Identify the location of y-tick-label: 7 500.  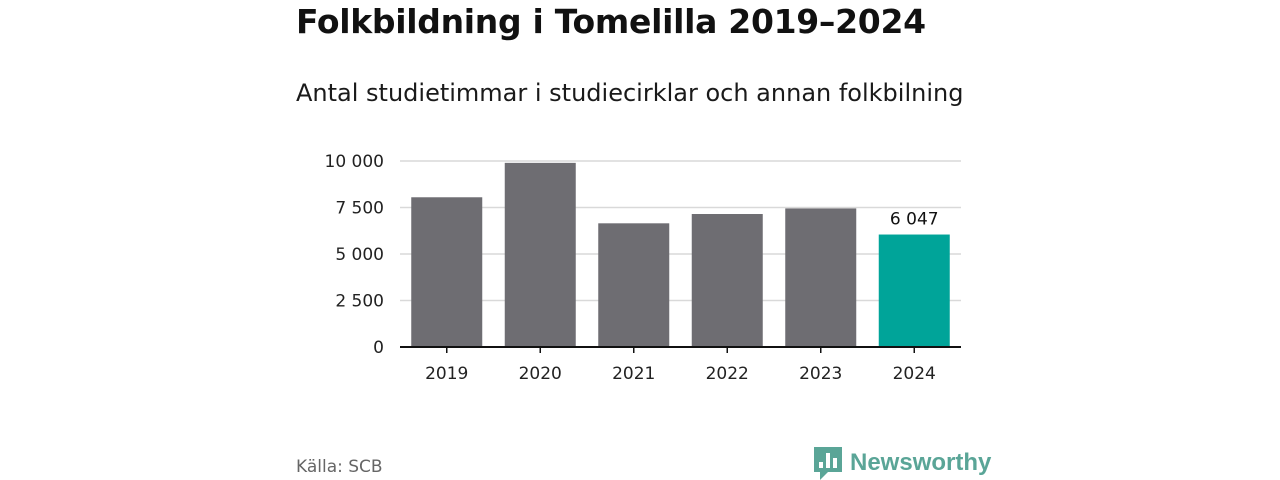
(359, 209).